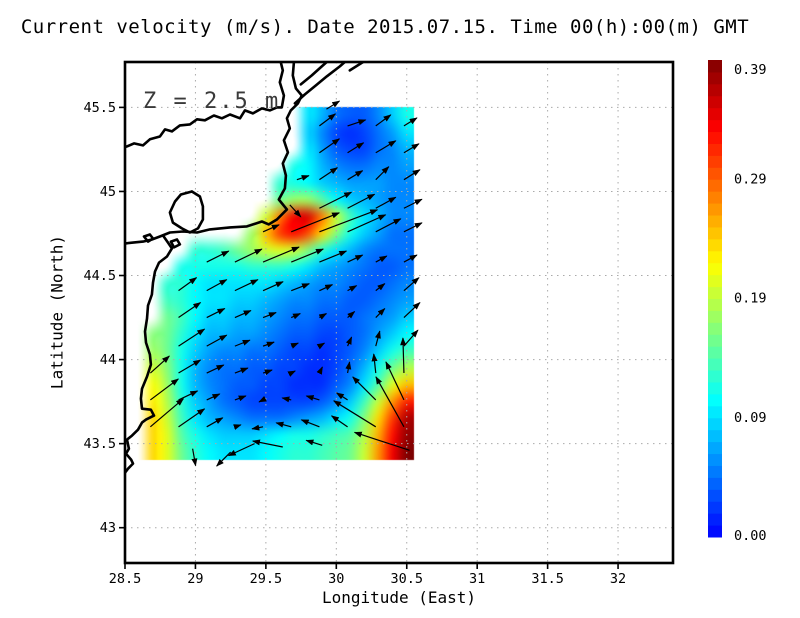 This screenshot has width=800, height=618. What do you see at coordinates (750, 303) in the screenshot?
I see `colorbar-labels: 0.39 0.29 0.19 0.09 0.00` at bounding box center [750, 303].